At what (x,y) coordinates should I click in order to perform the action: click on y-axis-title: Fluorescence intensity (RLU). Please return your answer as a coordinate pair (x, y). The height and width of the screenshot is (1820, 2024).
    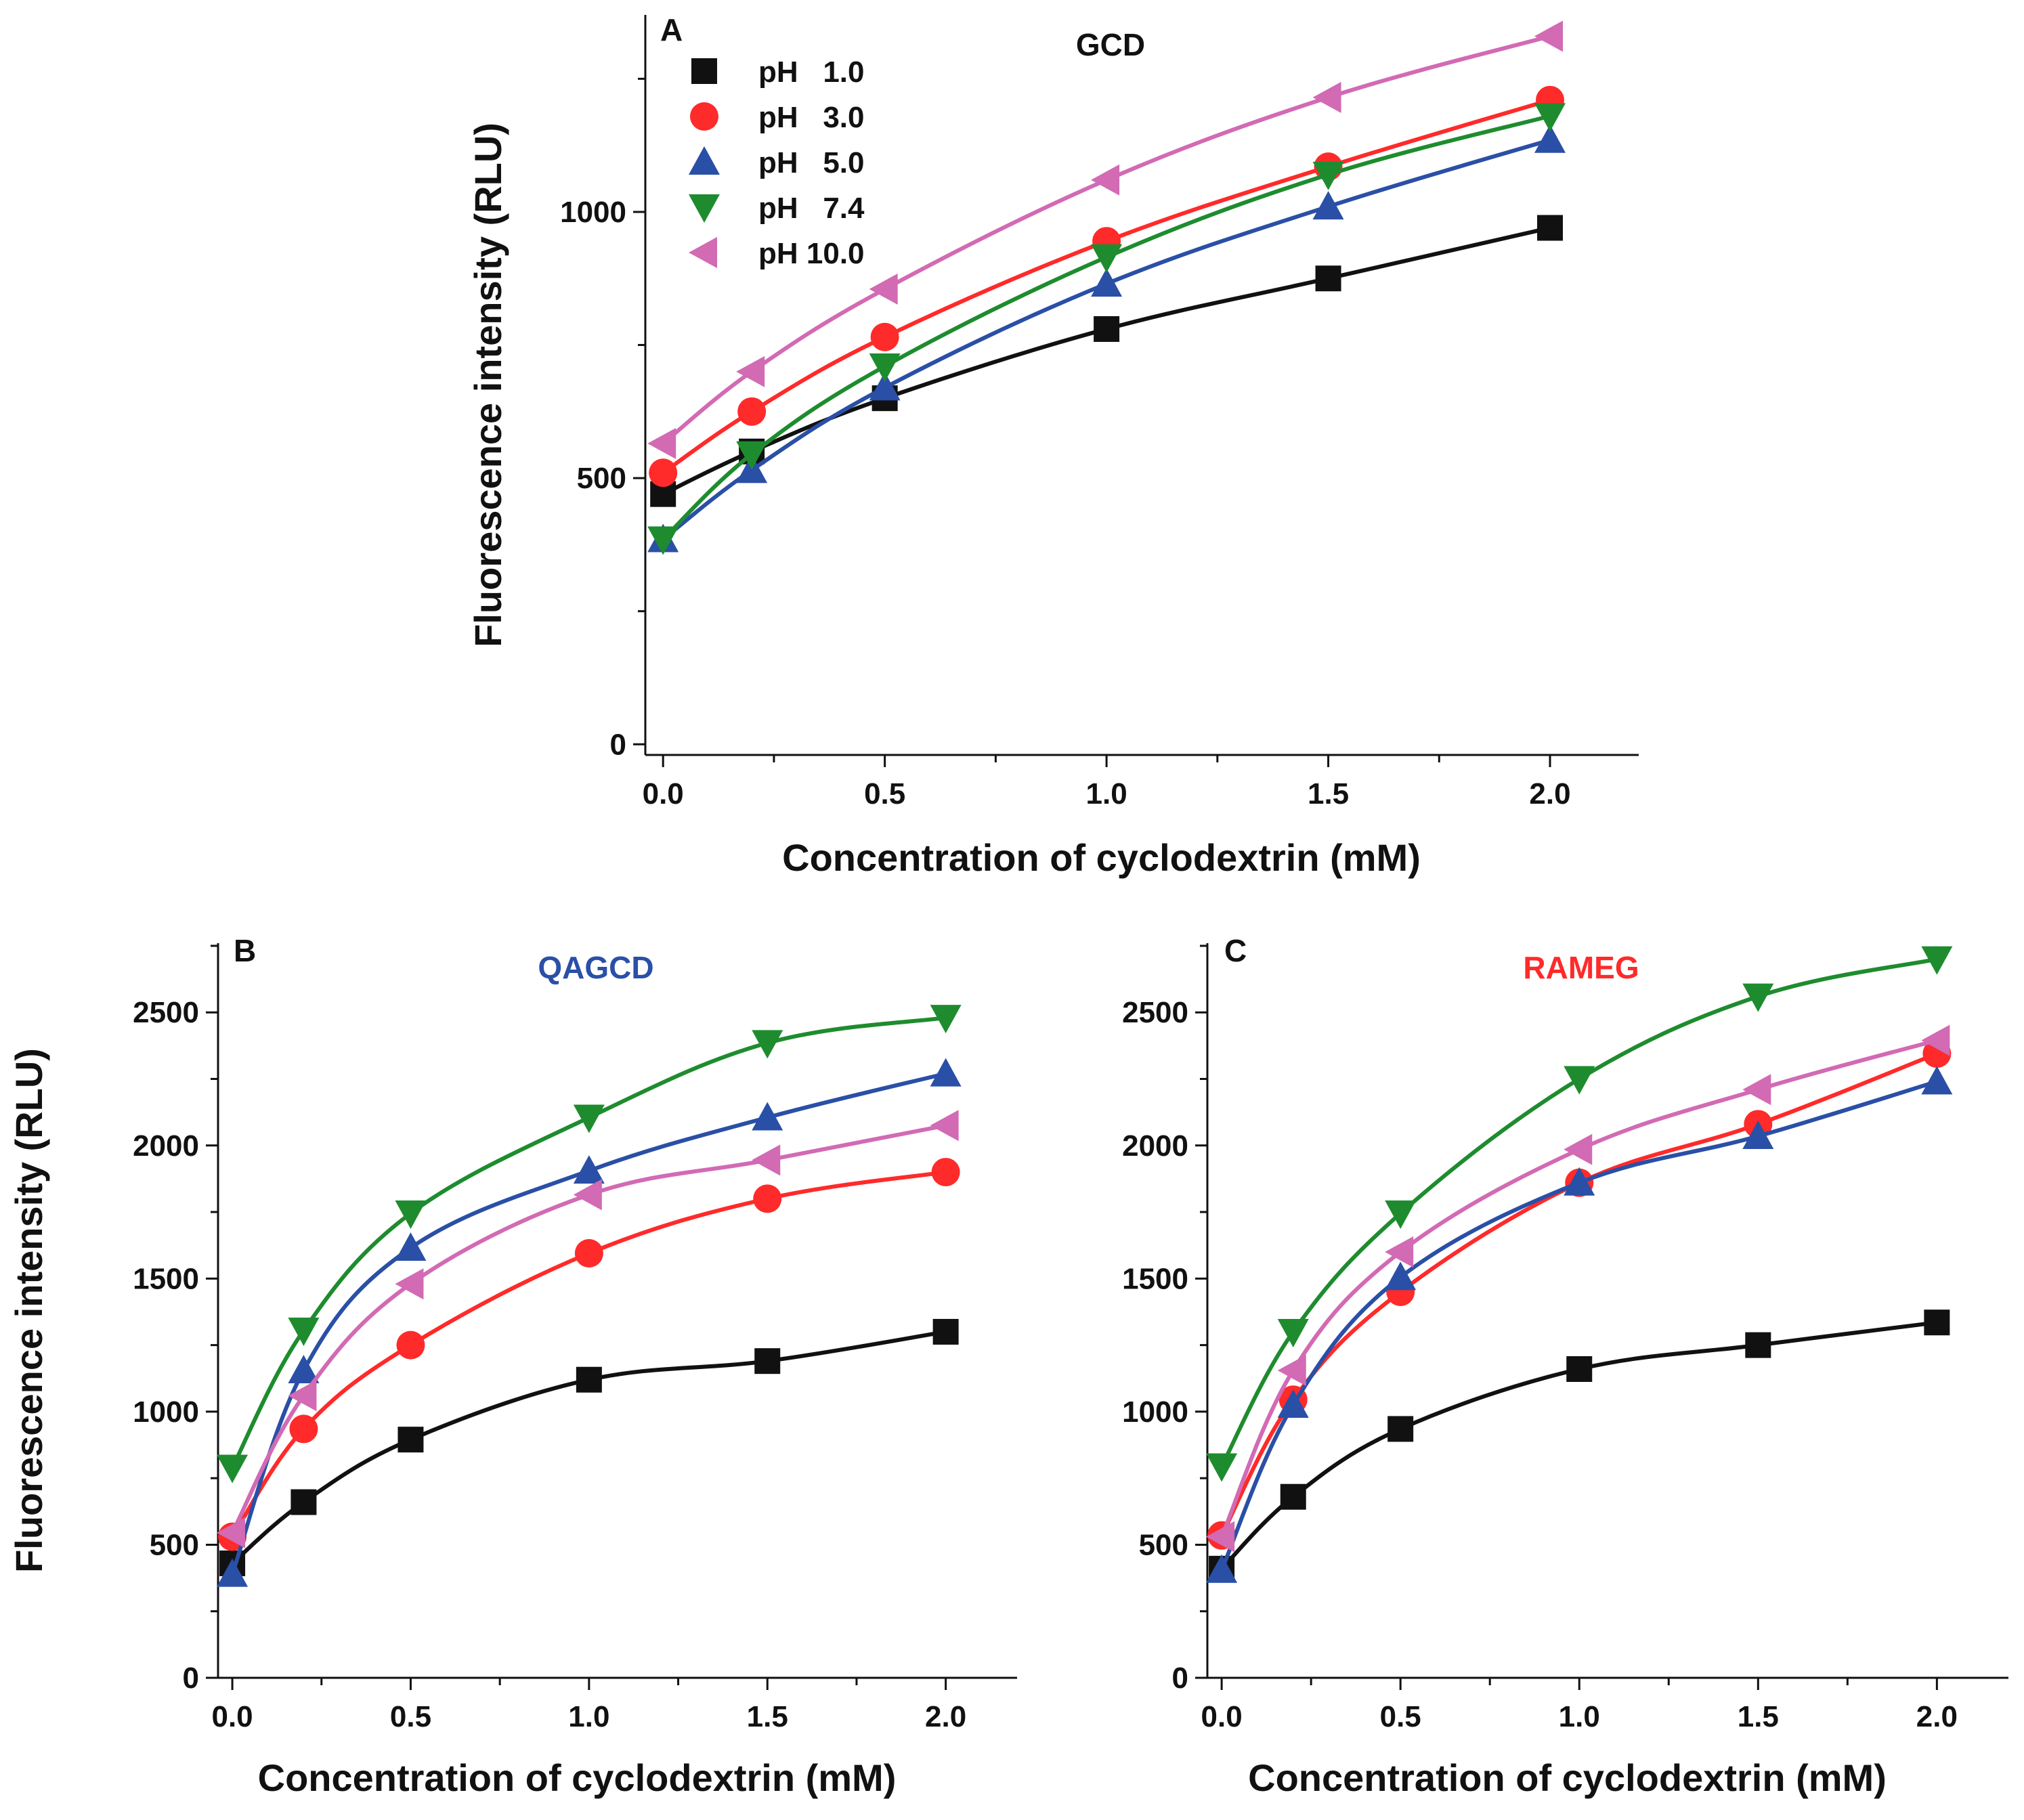
    Looking at the image, I should click on (488, 385).